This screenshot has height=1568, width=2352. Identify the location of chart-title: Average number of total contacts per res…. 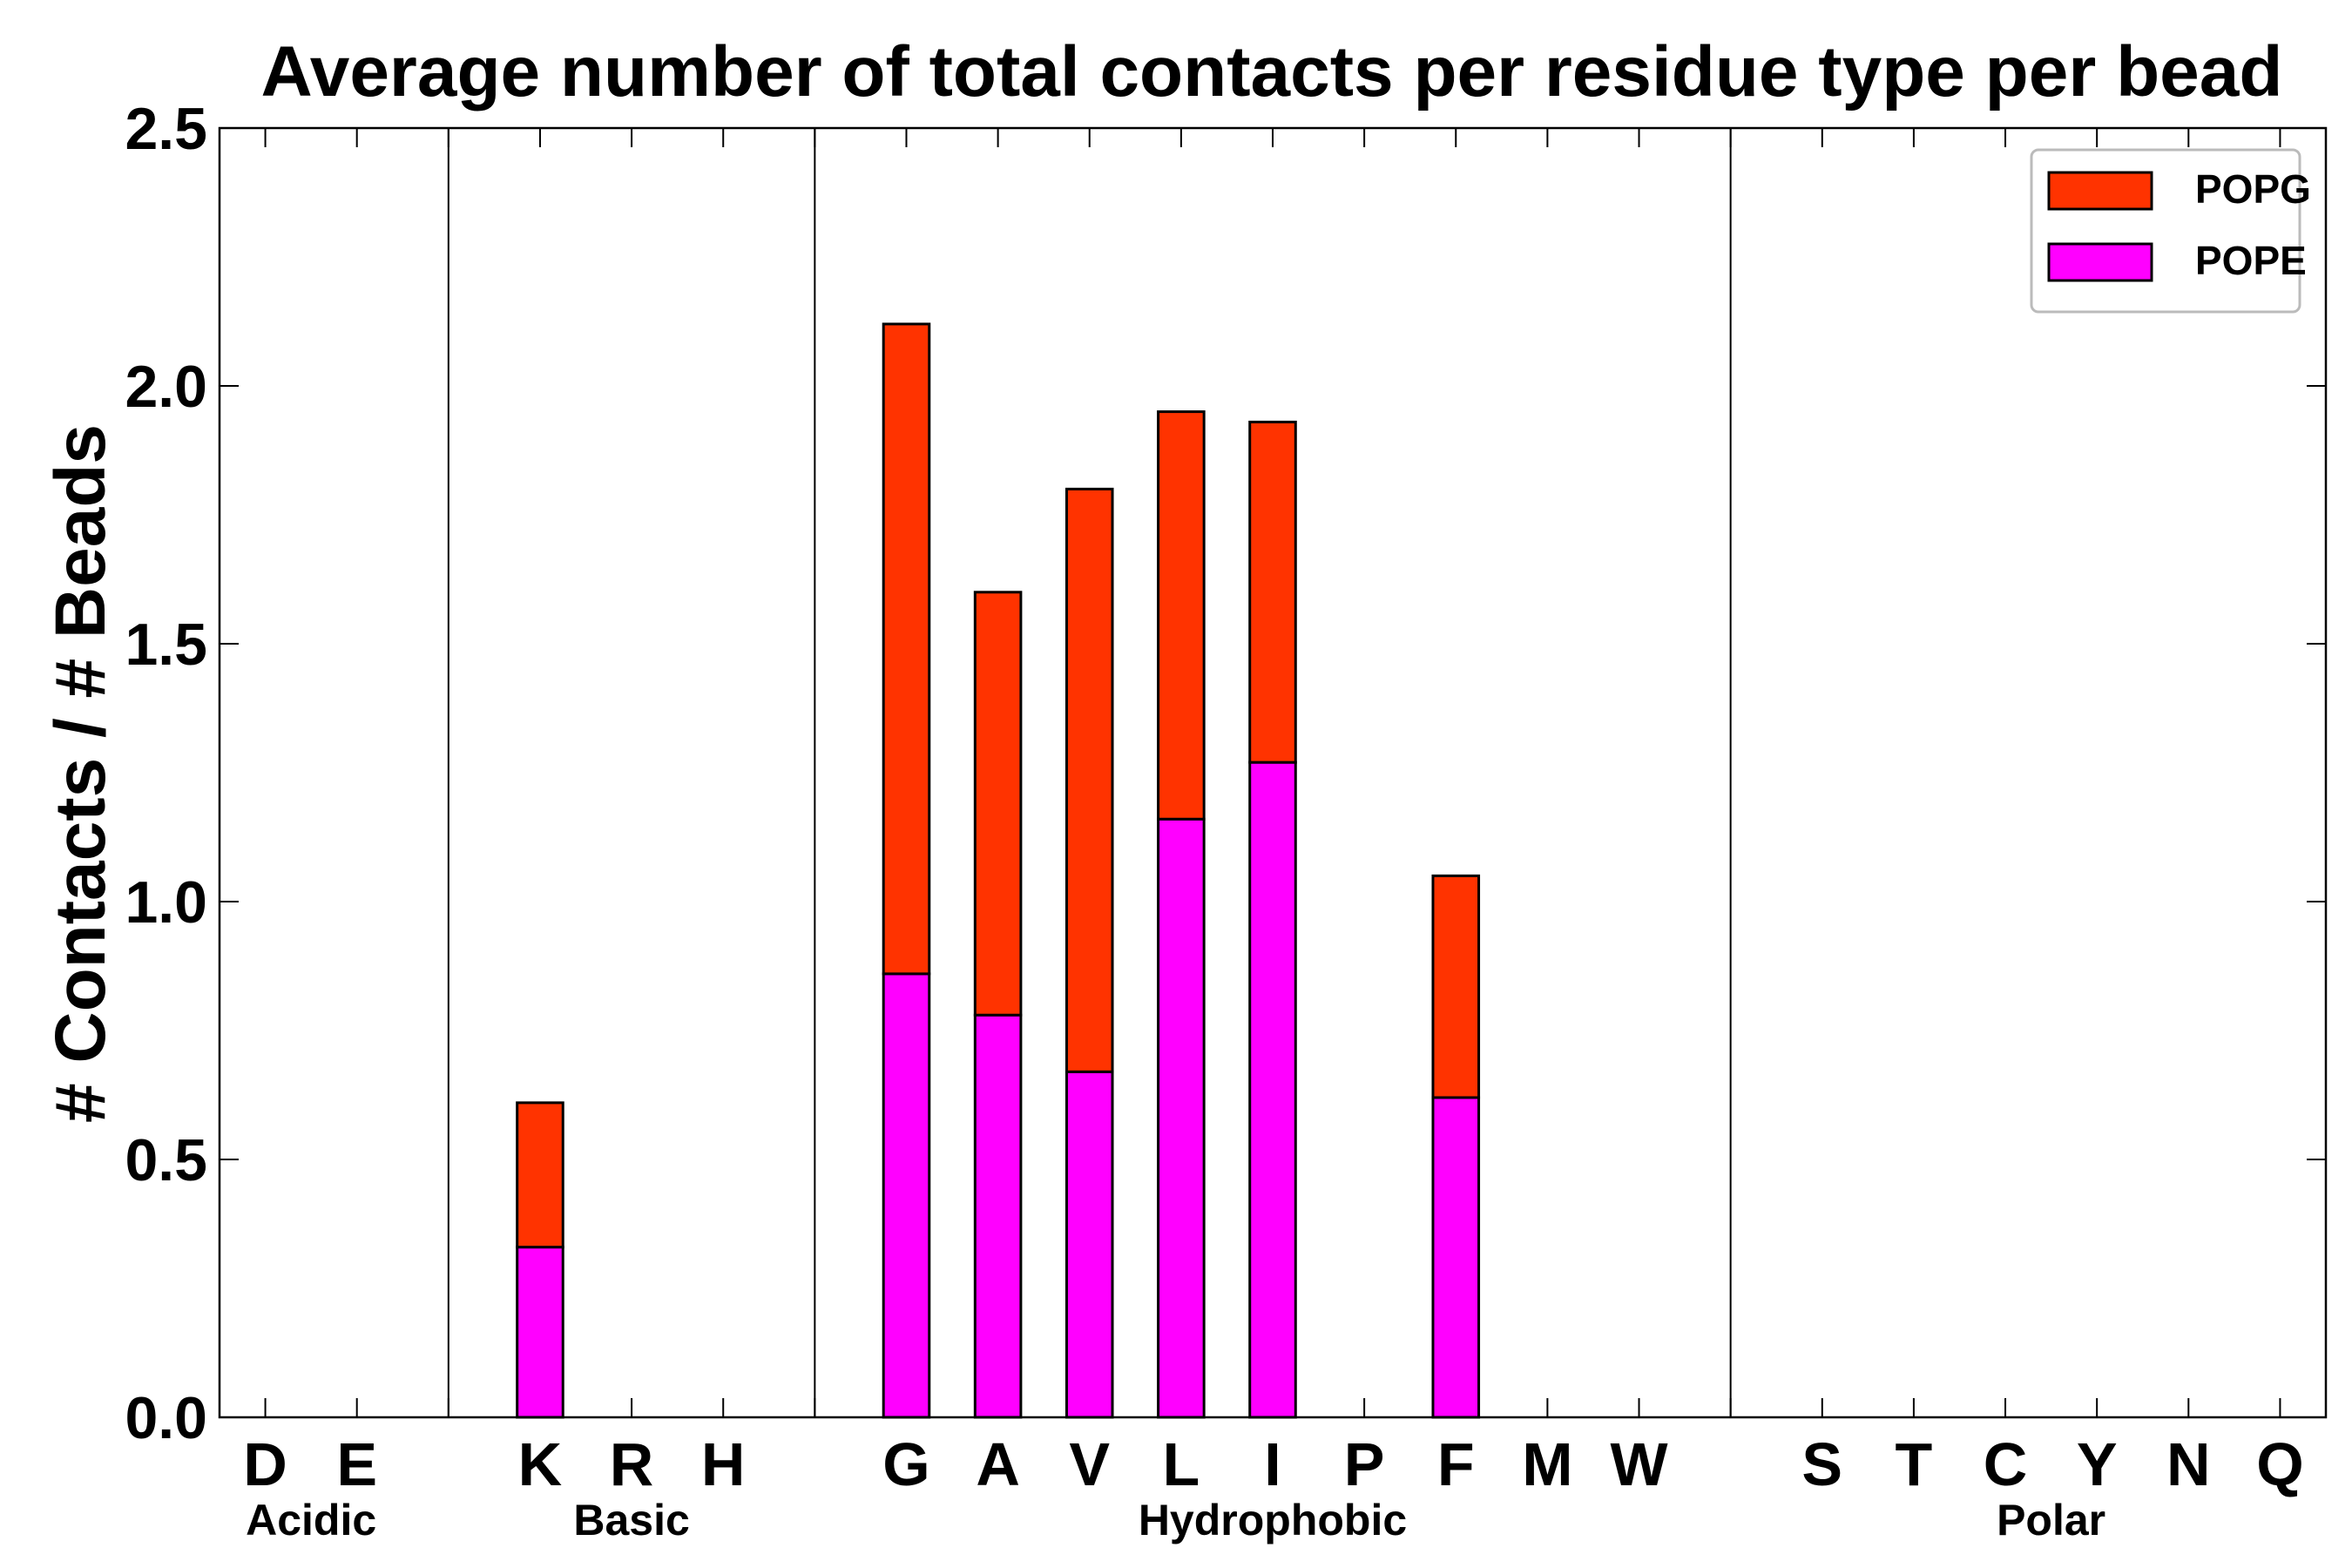
(1272, 72).